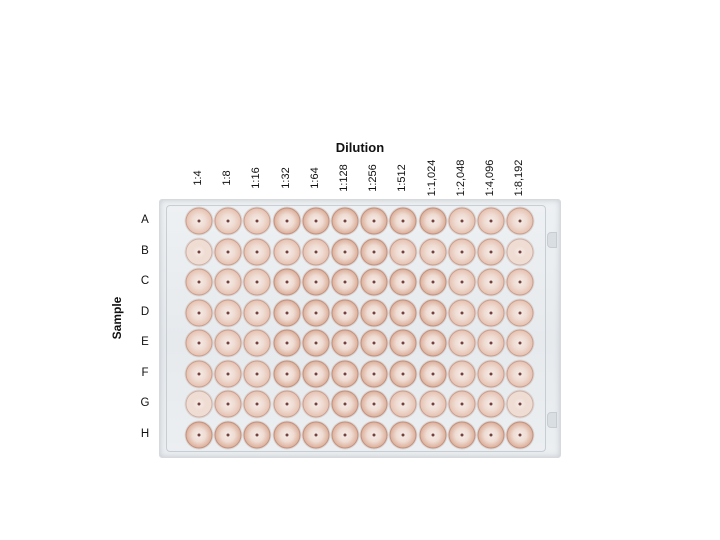 The width and height of the screenshot is (720, 540). Describe the element at coordinates (117, 318) in the screenshot. I see `y-axis-title: Sample` at that location.